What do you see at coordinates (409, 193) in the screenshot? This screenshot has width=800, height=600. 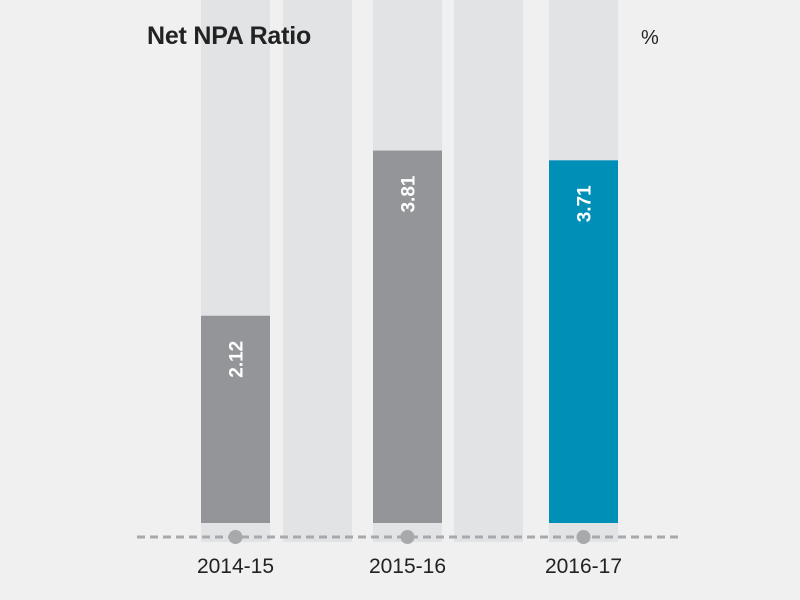 I see `value-label-2015-16: 3.81` at bounding box center [409, 193].